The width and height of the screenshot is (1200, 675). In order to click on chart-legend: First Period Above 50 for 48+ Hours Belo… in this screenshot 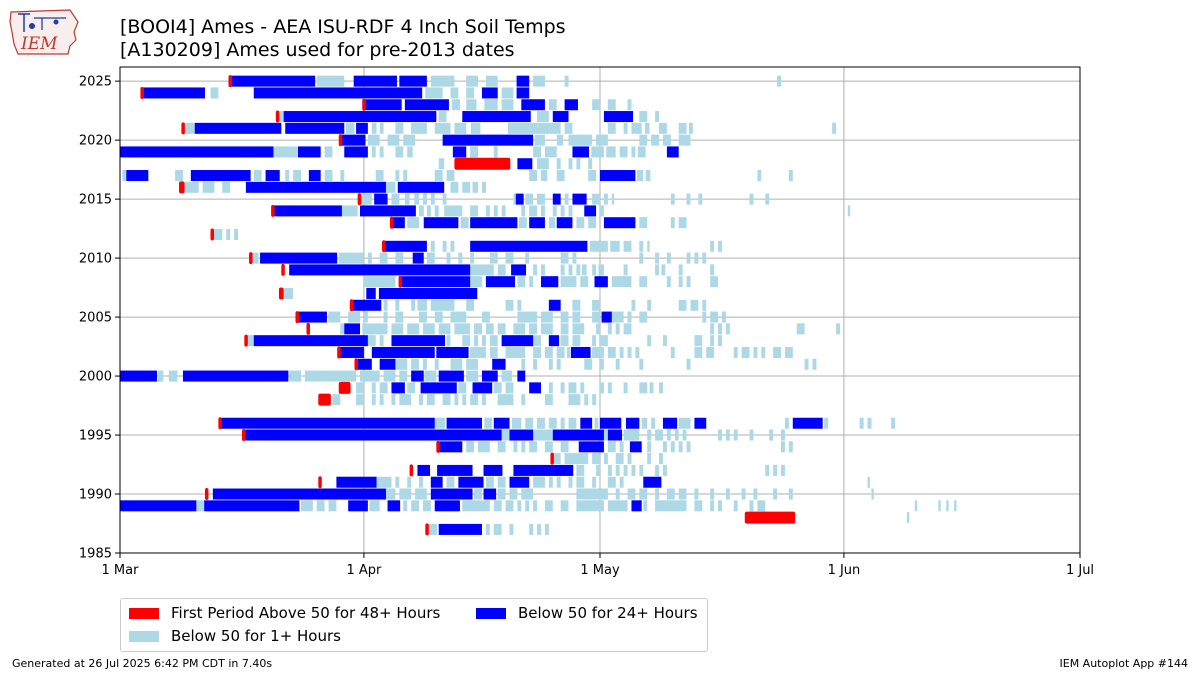, I will do `click(414, 625)`.